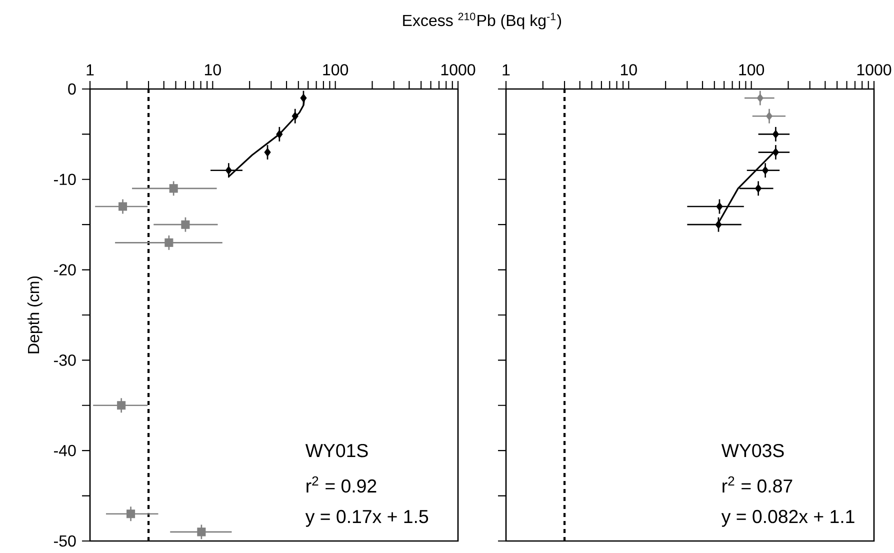 Image resolution: width=894 pixels, height=553 pixels. I want to click on chart-title: Excess $^{210}$Pb (Bq kg$^{-1}$), so click(482, 21).